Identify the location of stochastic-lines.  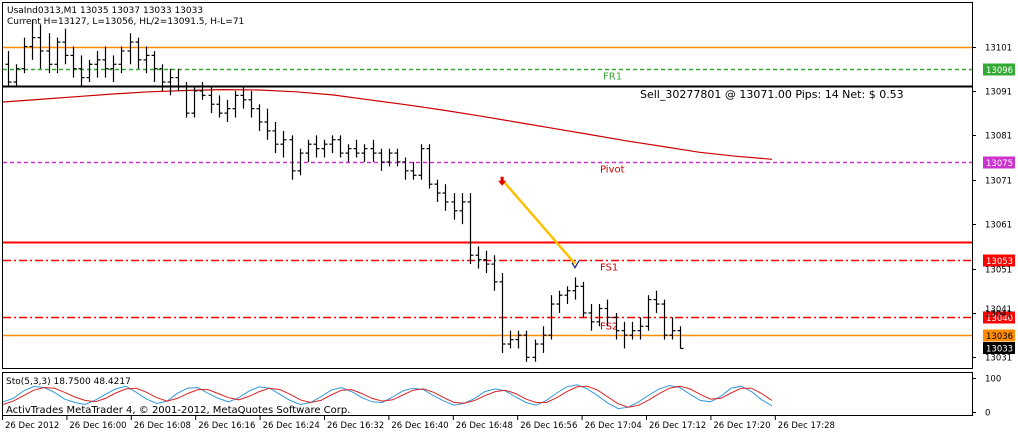
(387, 397).